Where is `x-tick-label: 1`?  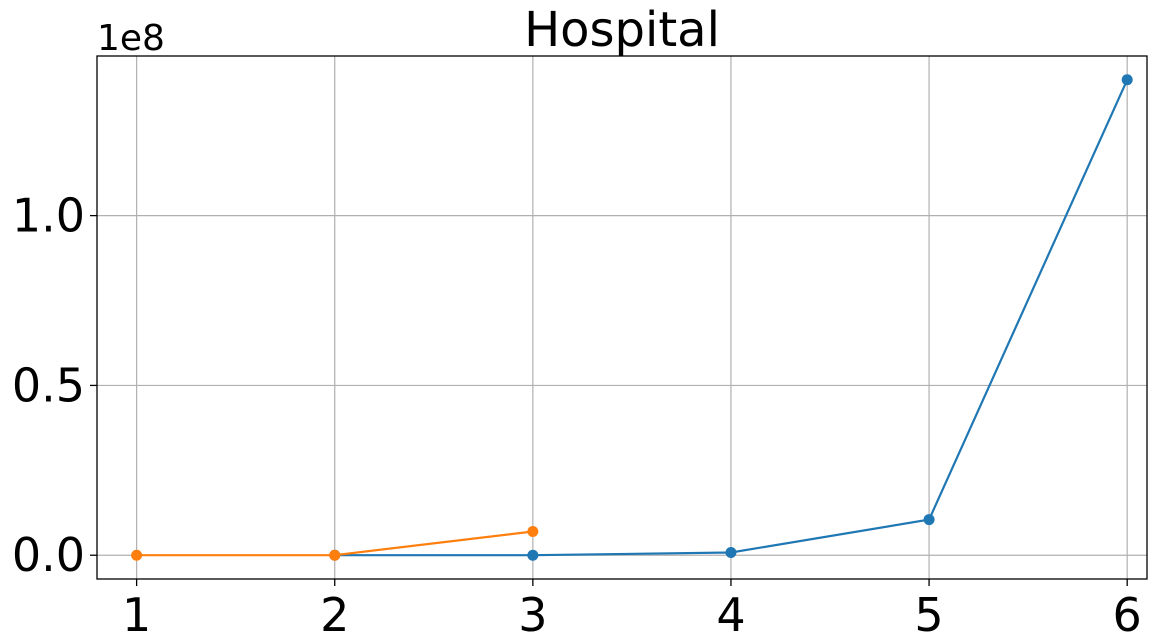
x-tick-label: 1 is located at coordinates (136, 612).